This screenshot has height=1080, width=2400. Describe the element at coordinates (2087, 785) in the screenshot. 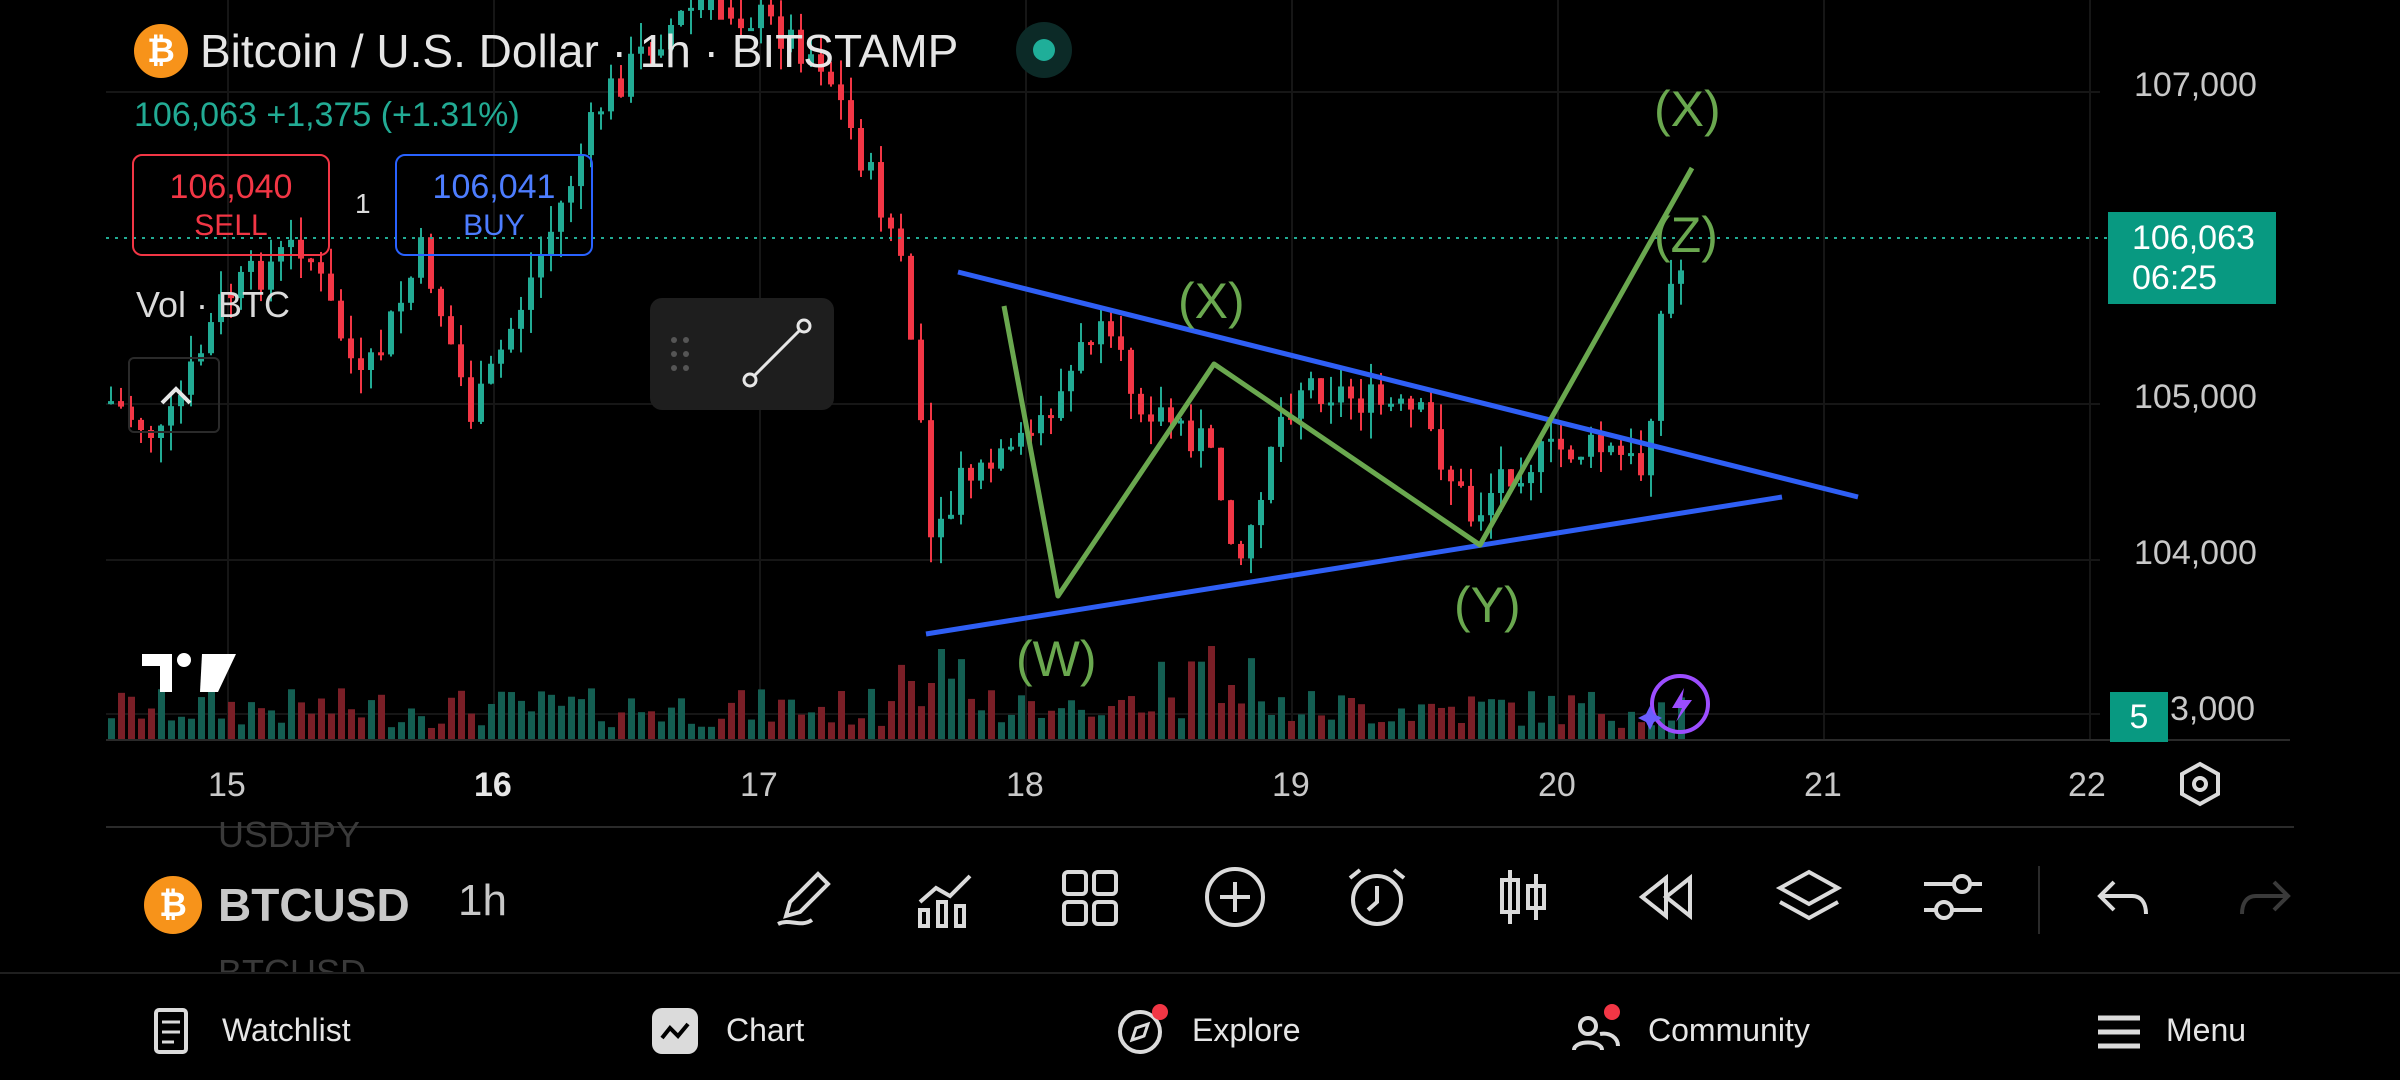

I see `time-tick: 22` at that location.